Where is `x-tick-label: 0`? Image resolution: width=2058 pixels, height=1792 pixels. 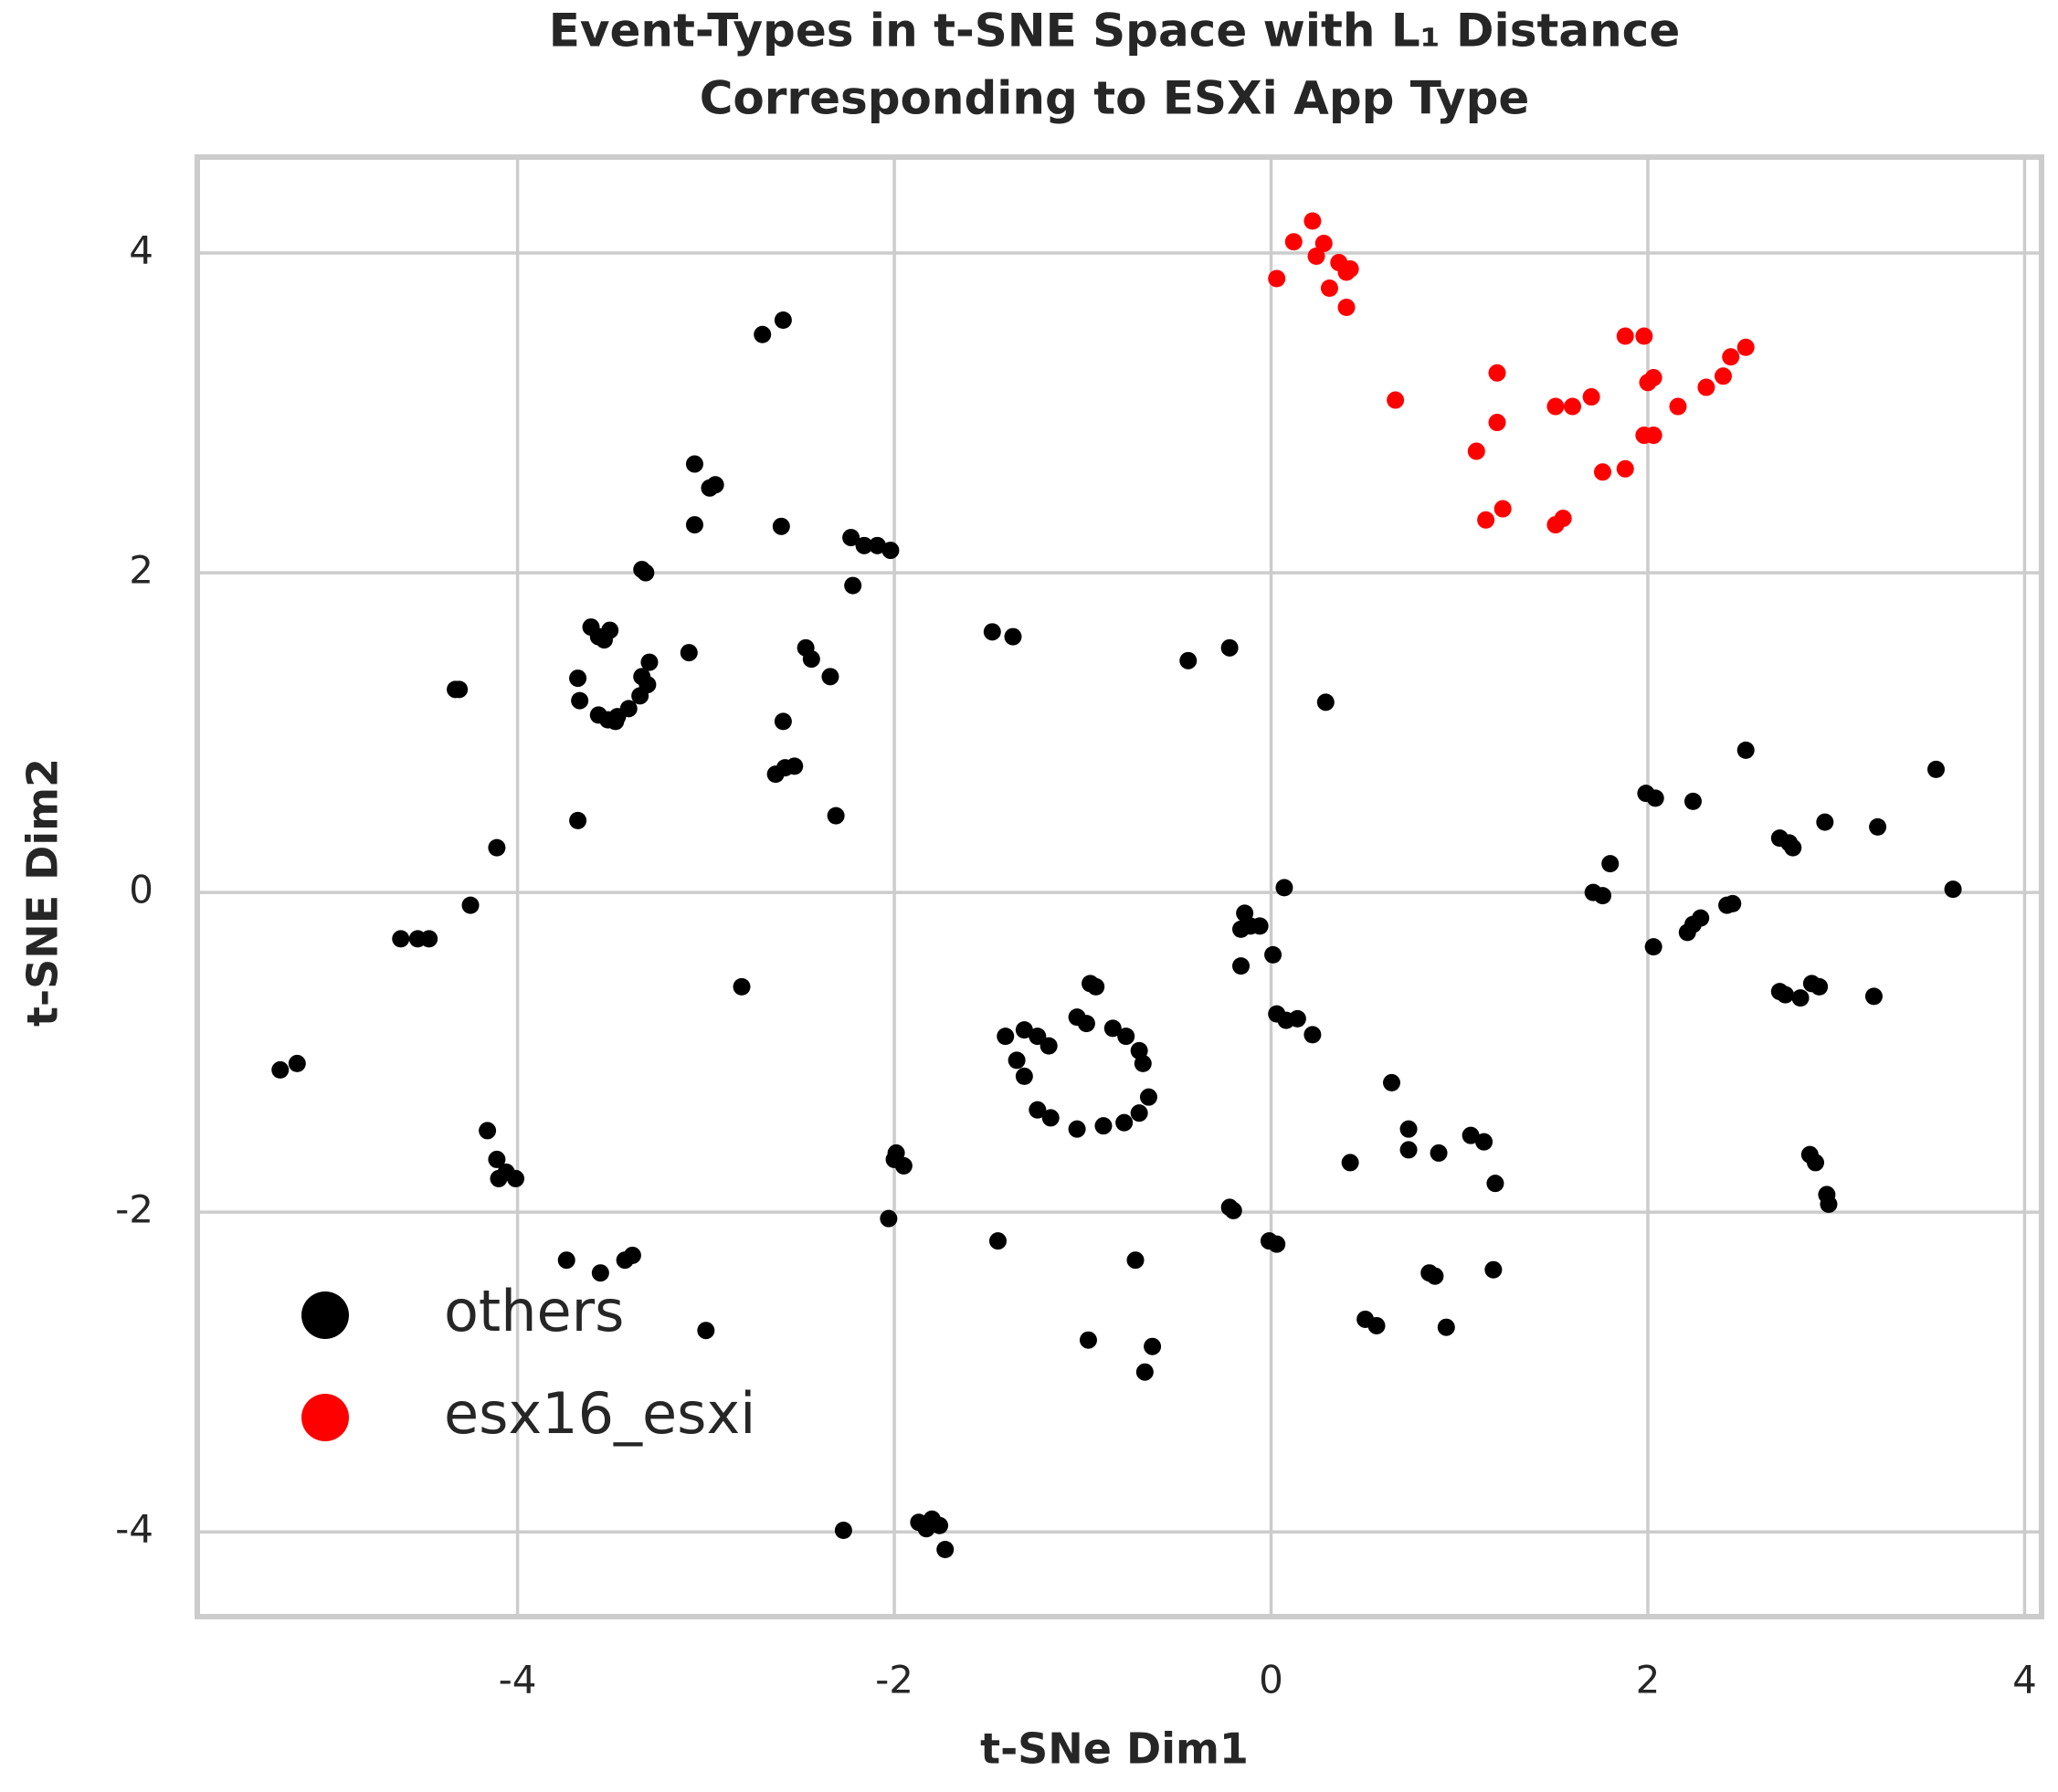 x-tick-label: 0 is located at coordinates (1271, 1680).